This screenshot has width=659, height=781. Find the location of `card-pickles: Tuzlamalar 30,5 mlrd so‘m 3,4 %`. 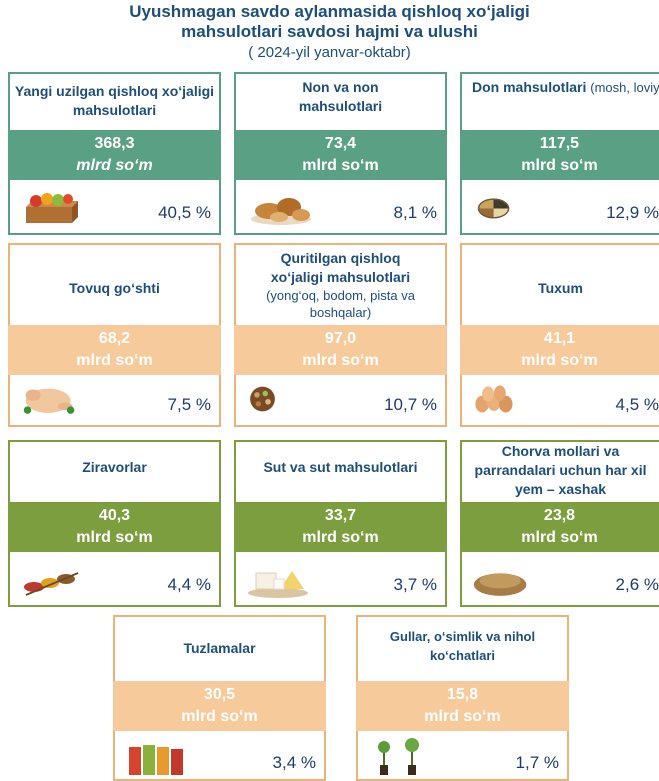

card-pickles: Tuzlamalar 30,5 mlrd so‘m 3,4 % is located at coordinates (219, 698).